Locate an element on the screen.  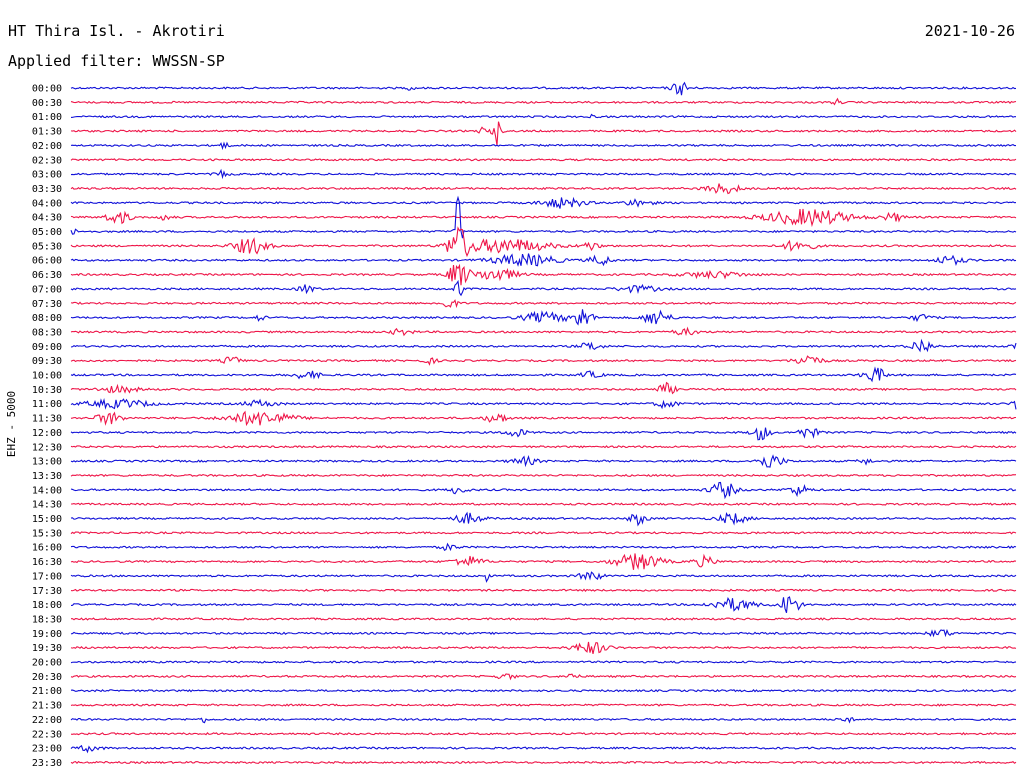
time-tick-label: 07:30 is located at coordinates (47, 304).